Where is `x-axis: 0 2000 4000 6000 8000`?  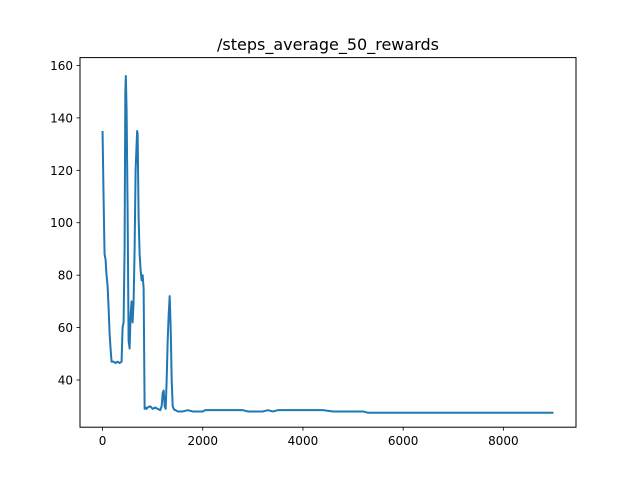
x-axis: 0 2000 4000 6000 8000 is located at coordinates (309, 437).